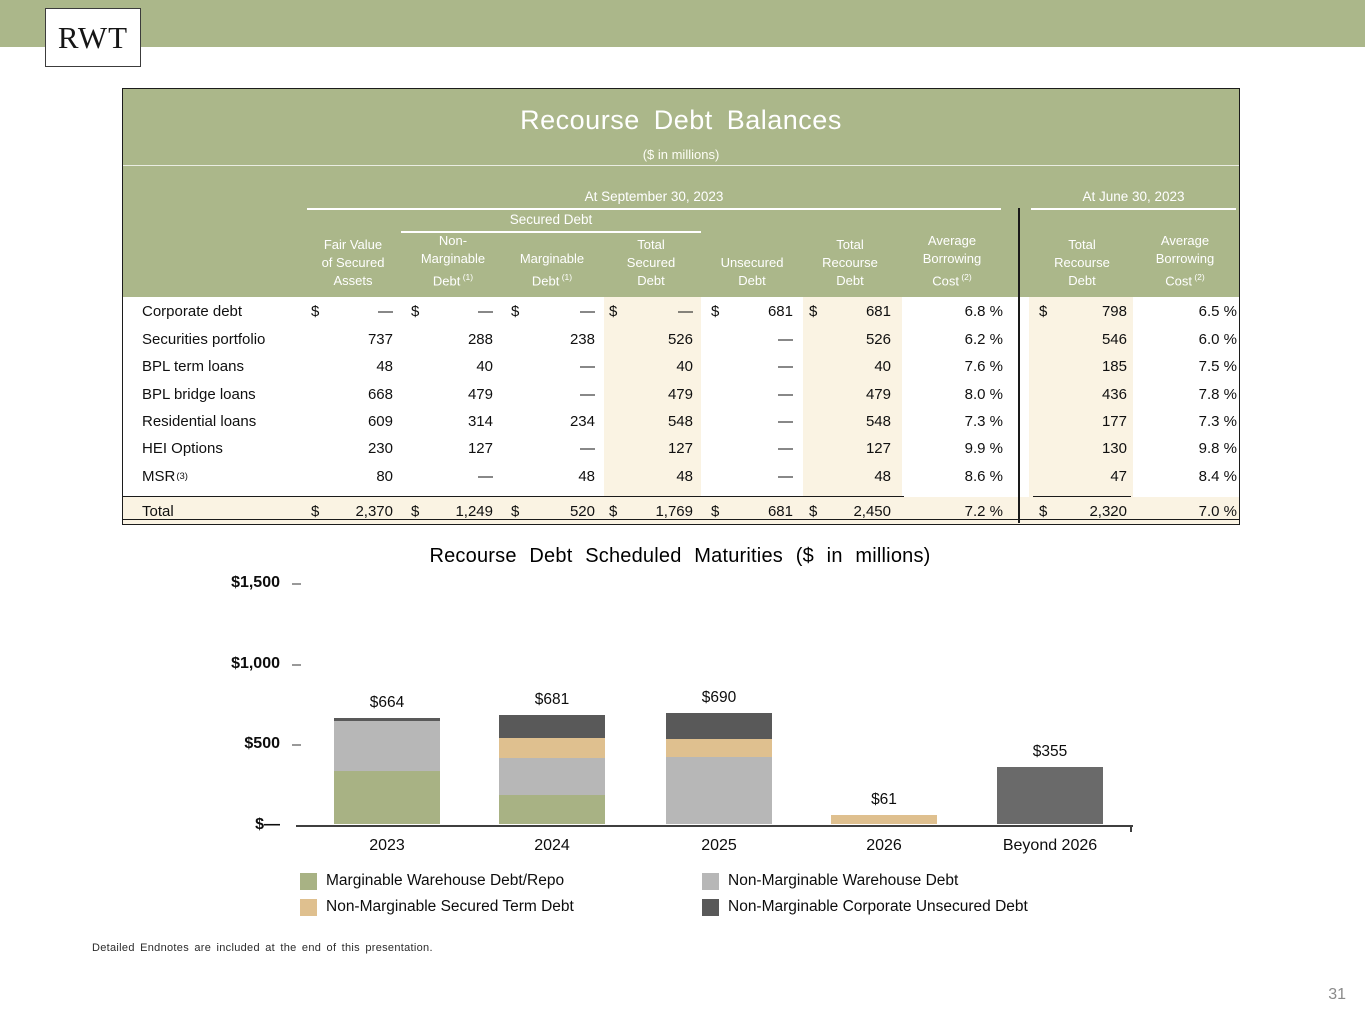 Image resolution: width=1365 pixels, height=1024 pixels. What do you see at coordinates (719, 698) in the screenshot?
I see `bar-total-label: $690` at bounding box center [719, 698].